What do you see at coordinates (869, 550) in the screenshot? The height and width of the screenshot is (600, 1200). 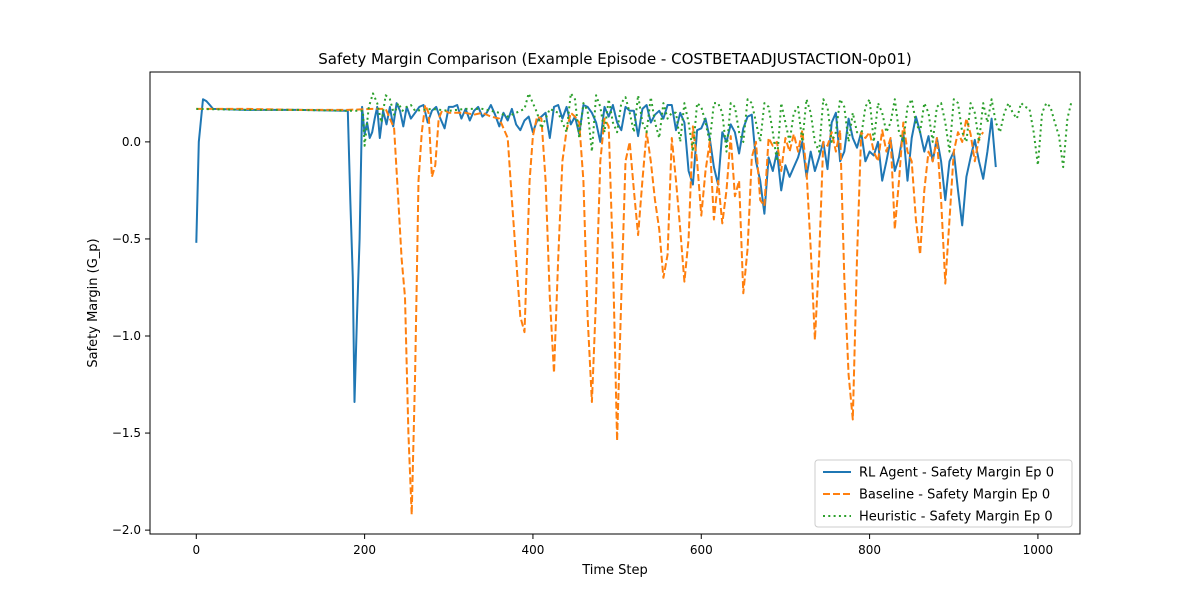 I see `x-tick-label: 800` at bounding box center [869, 550].